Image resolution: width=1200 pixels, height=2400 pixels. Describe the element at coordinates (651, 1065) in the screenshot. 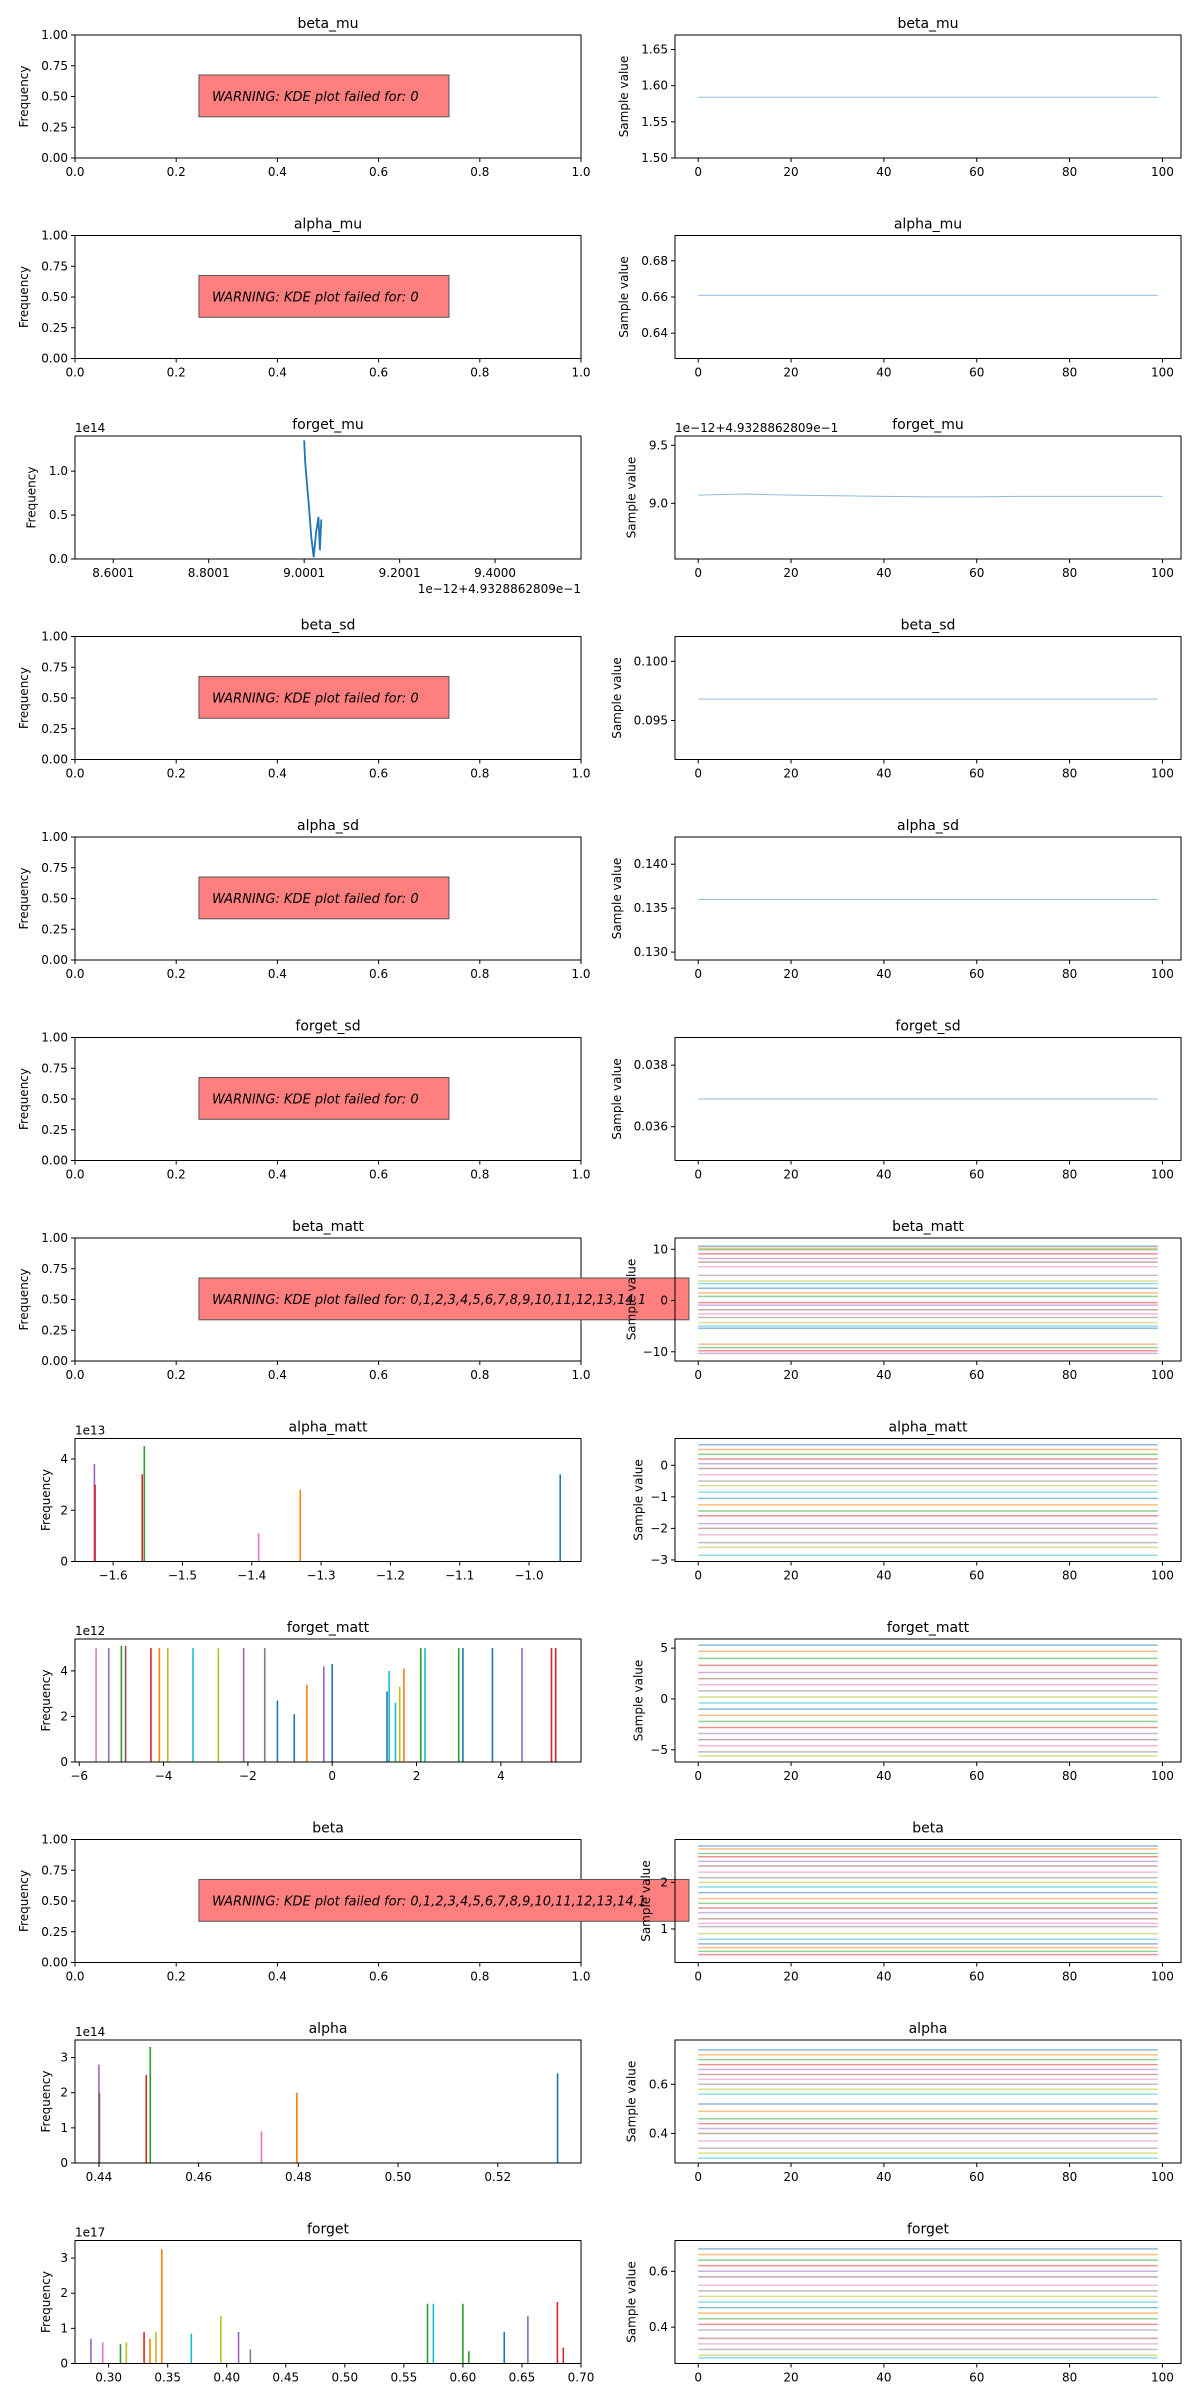

I see `y-tick-label: 0.038` at that location.